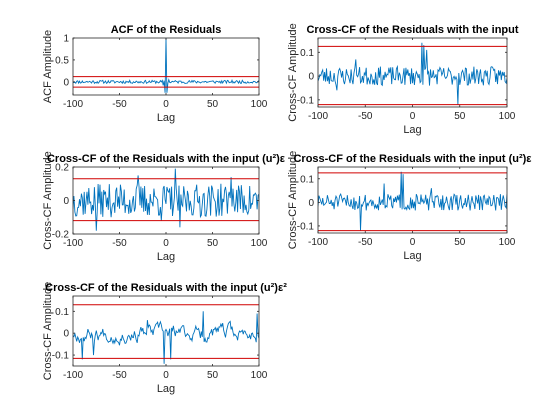  Describe the element at coordinates (61, 235) in the screenshot. I see `y-tick-label: -0.2` at that location.